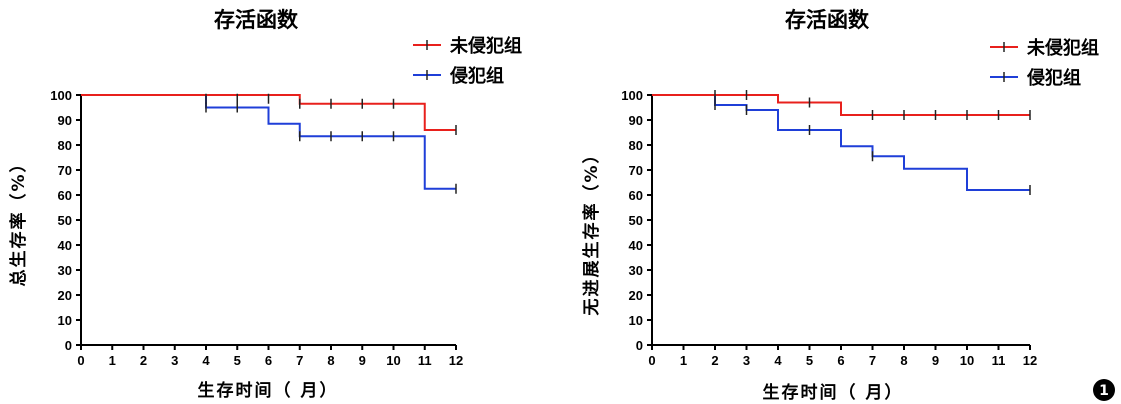  I want to click on figure-badge: 1, so click(1104, 390).